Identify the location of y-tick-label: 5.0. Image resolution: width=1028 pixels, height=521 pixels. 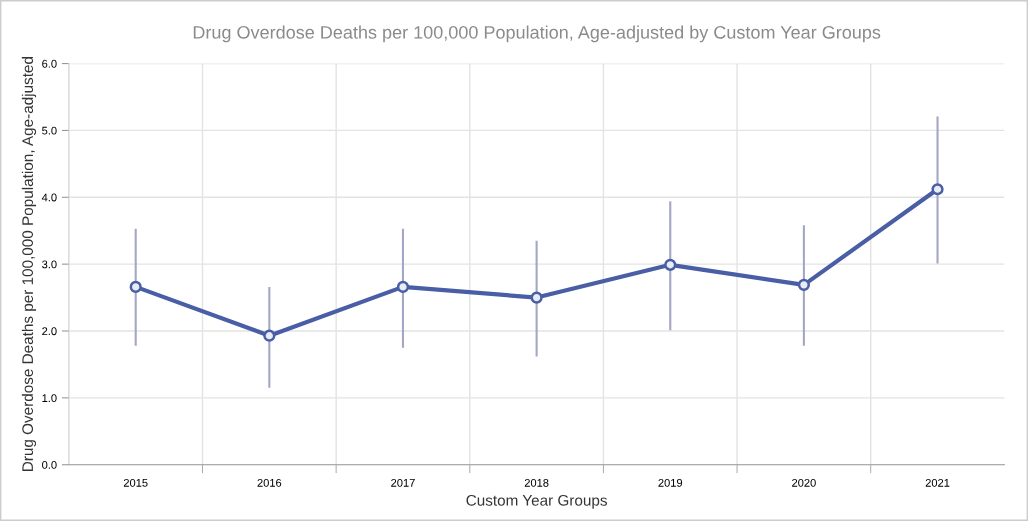
(49, 130).